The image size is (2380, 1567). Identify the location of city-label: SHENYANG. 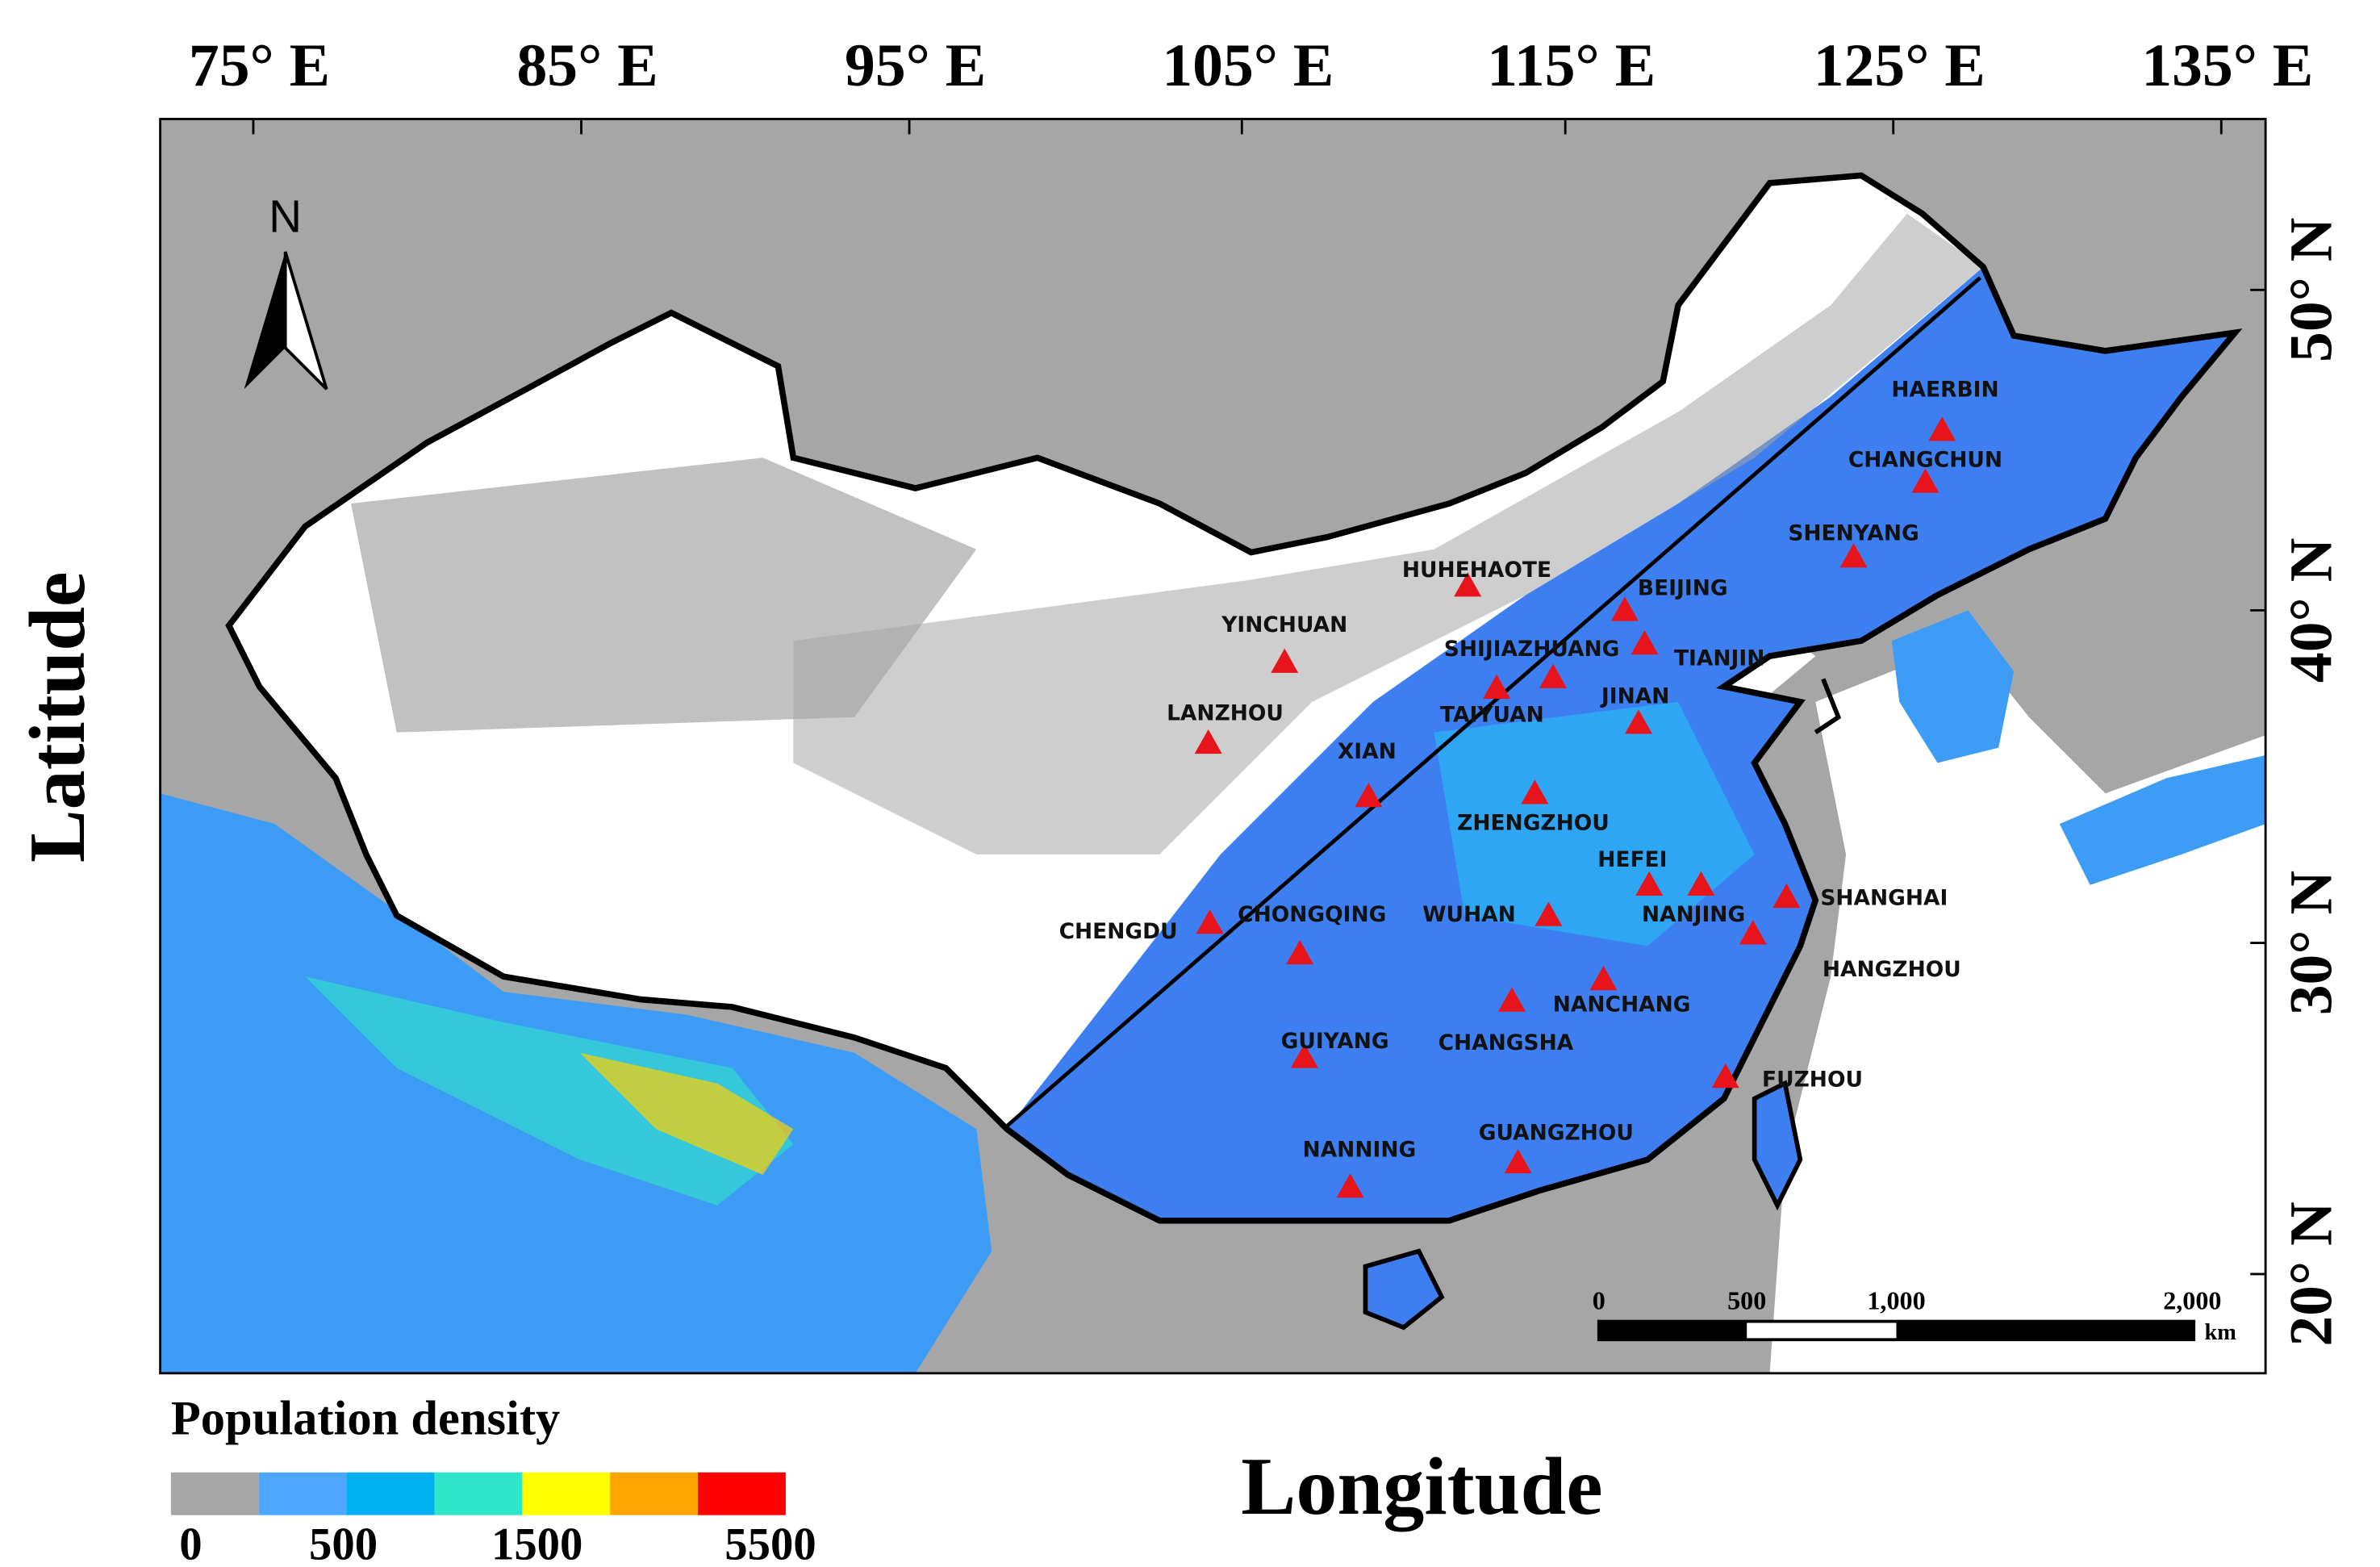
(1854, 532).